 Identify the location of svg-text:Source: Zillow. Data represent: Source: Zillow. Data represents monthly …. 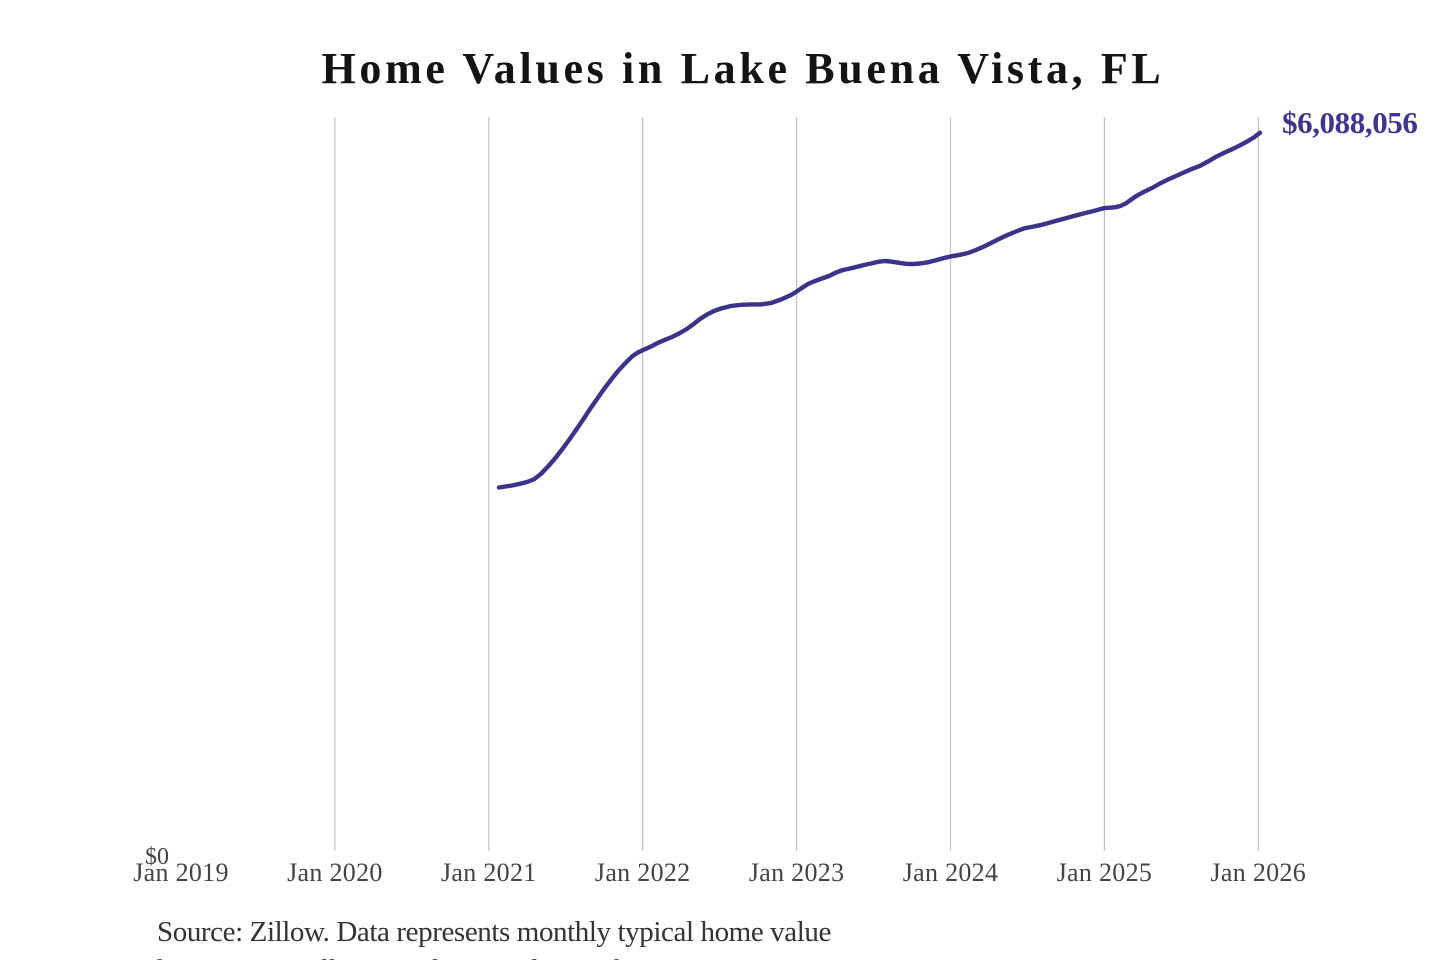
(494, 932).